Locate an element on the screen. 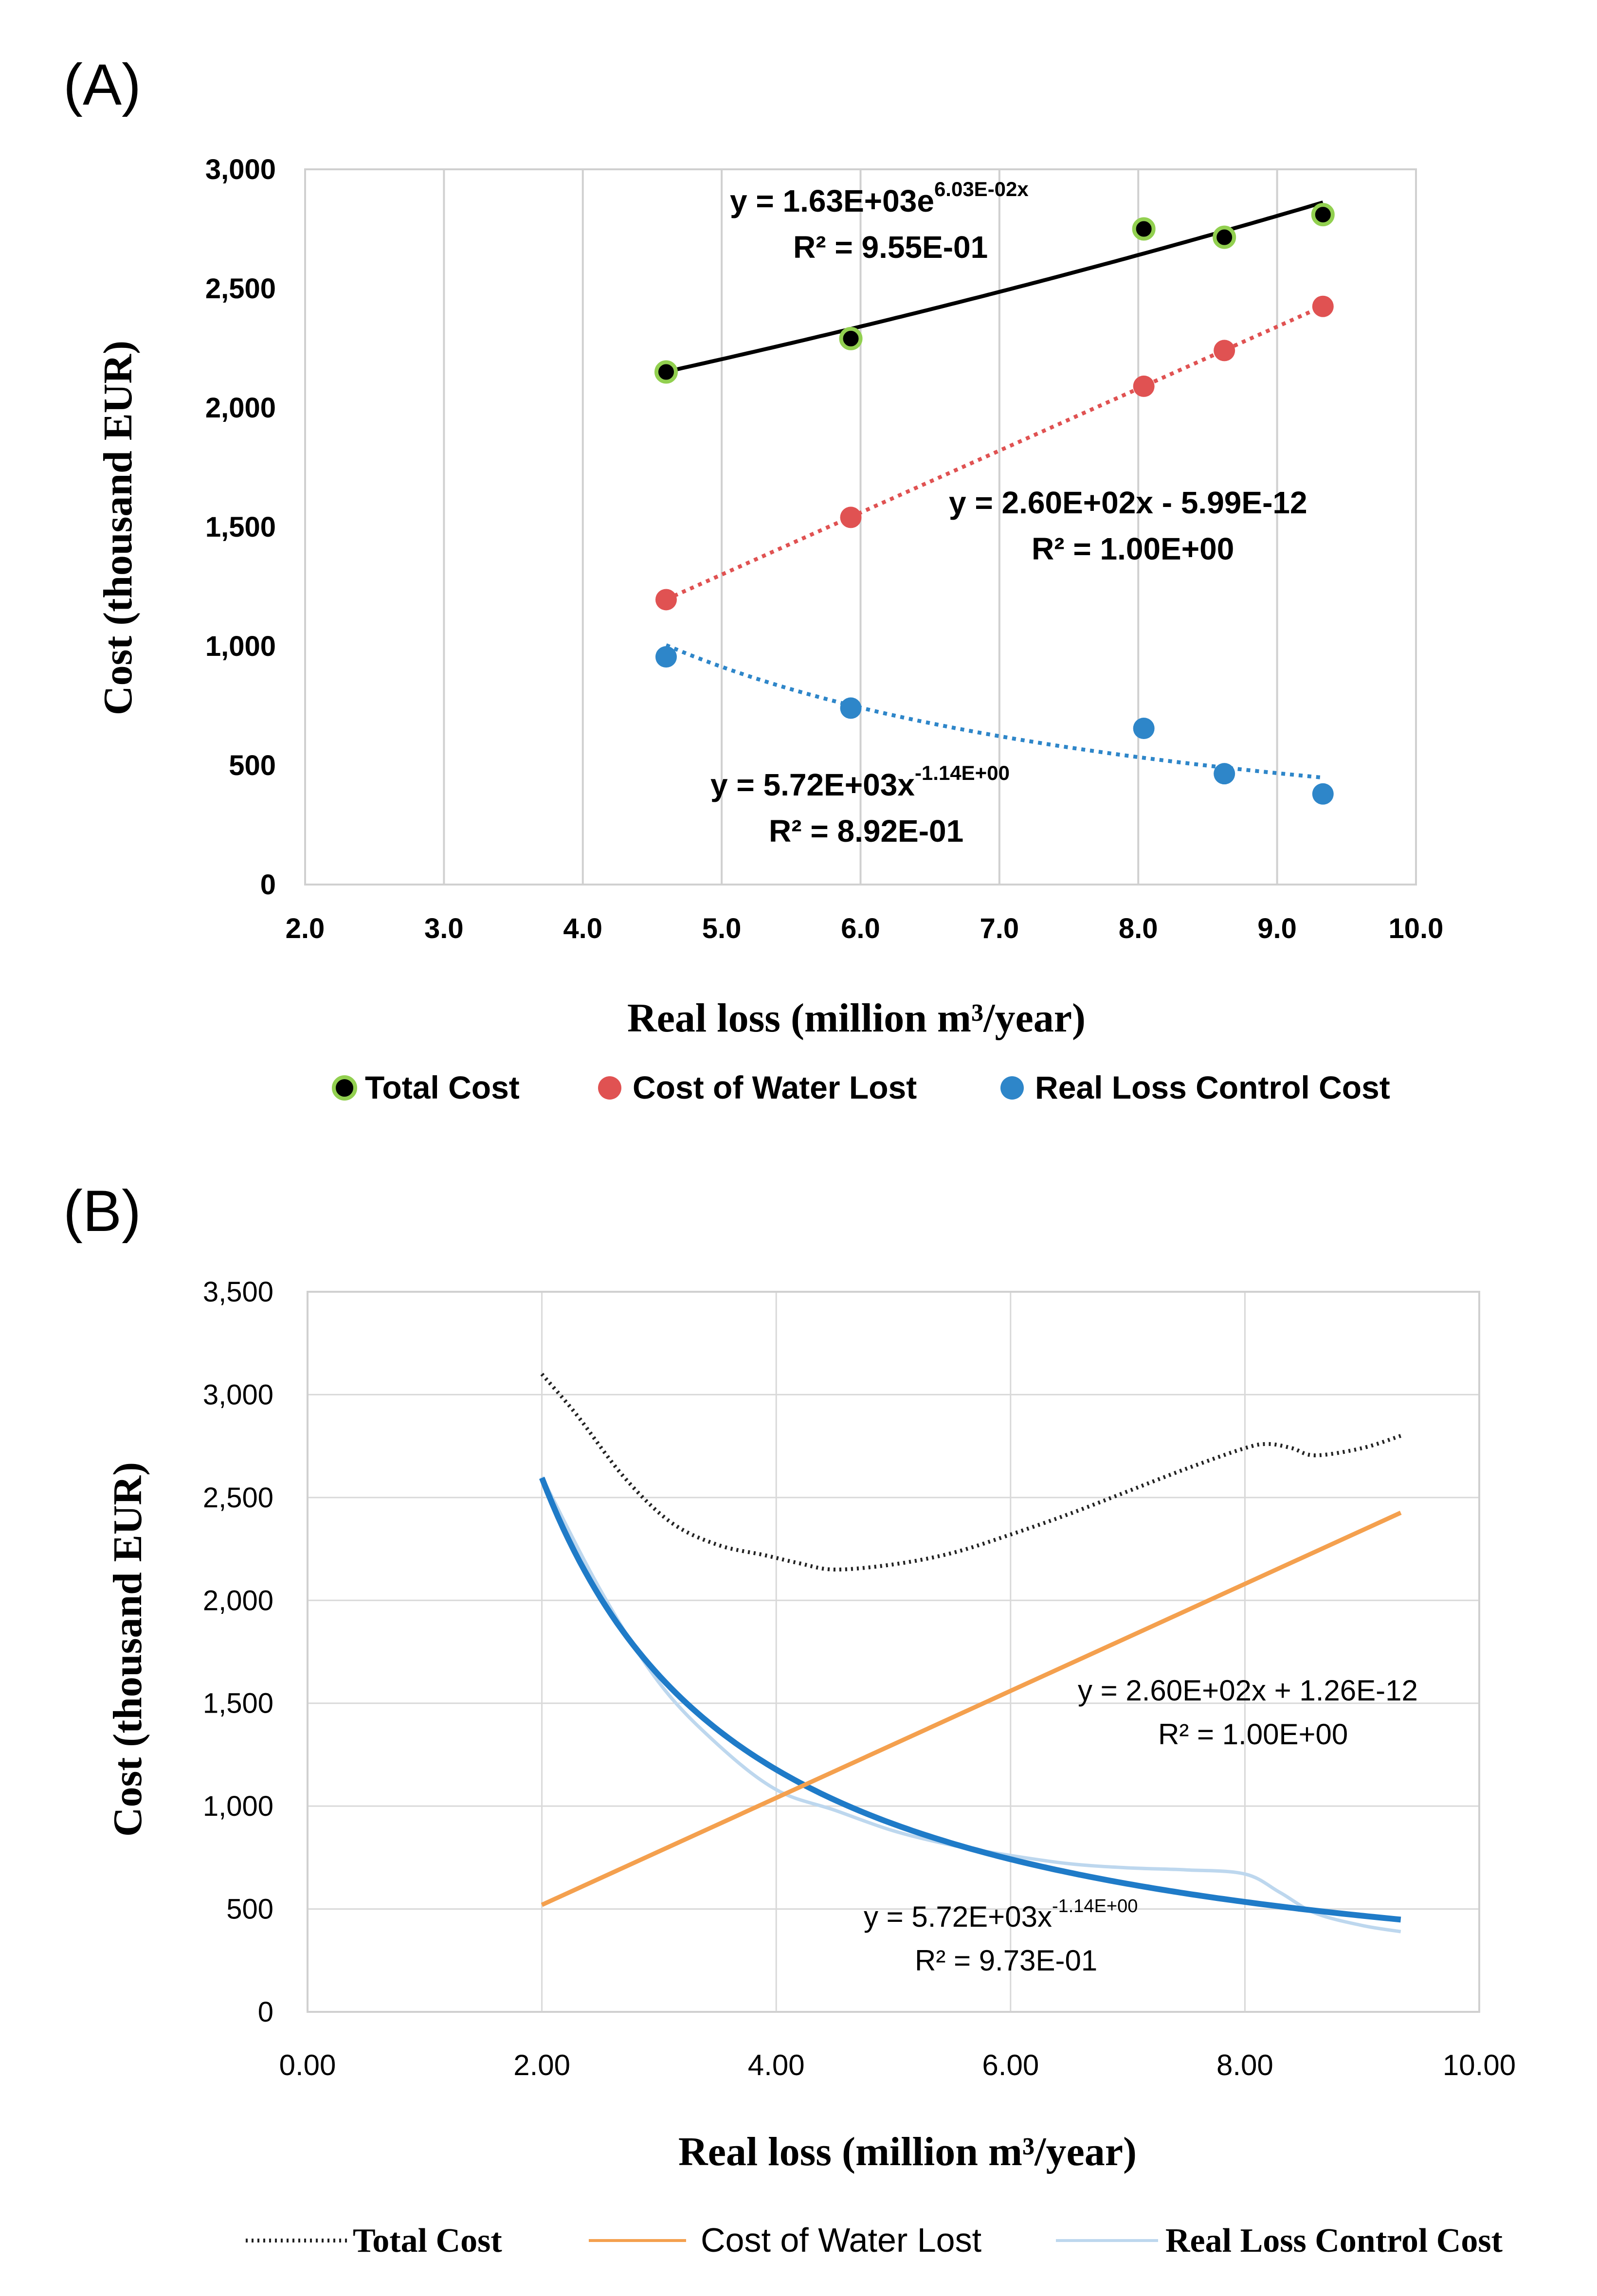  trendline-cost-of-water-lost is located at coordinates (995, 452).